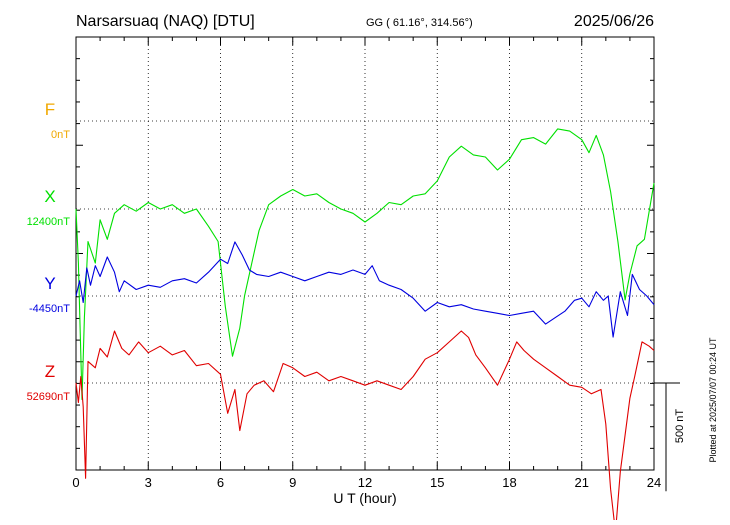 Image resolution: width=730 pixels, height=525 pixels. Describe the element at coordinates (614, 21) in the screenshot. I see `date-label: 2025/06/26` at that location.